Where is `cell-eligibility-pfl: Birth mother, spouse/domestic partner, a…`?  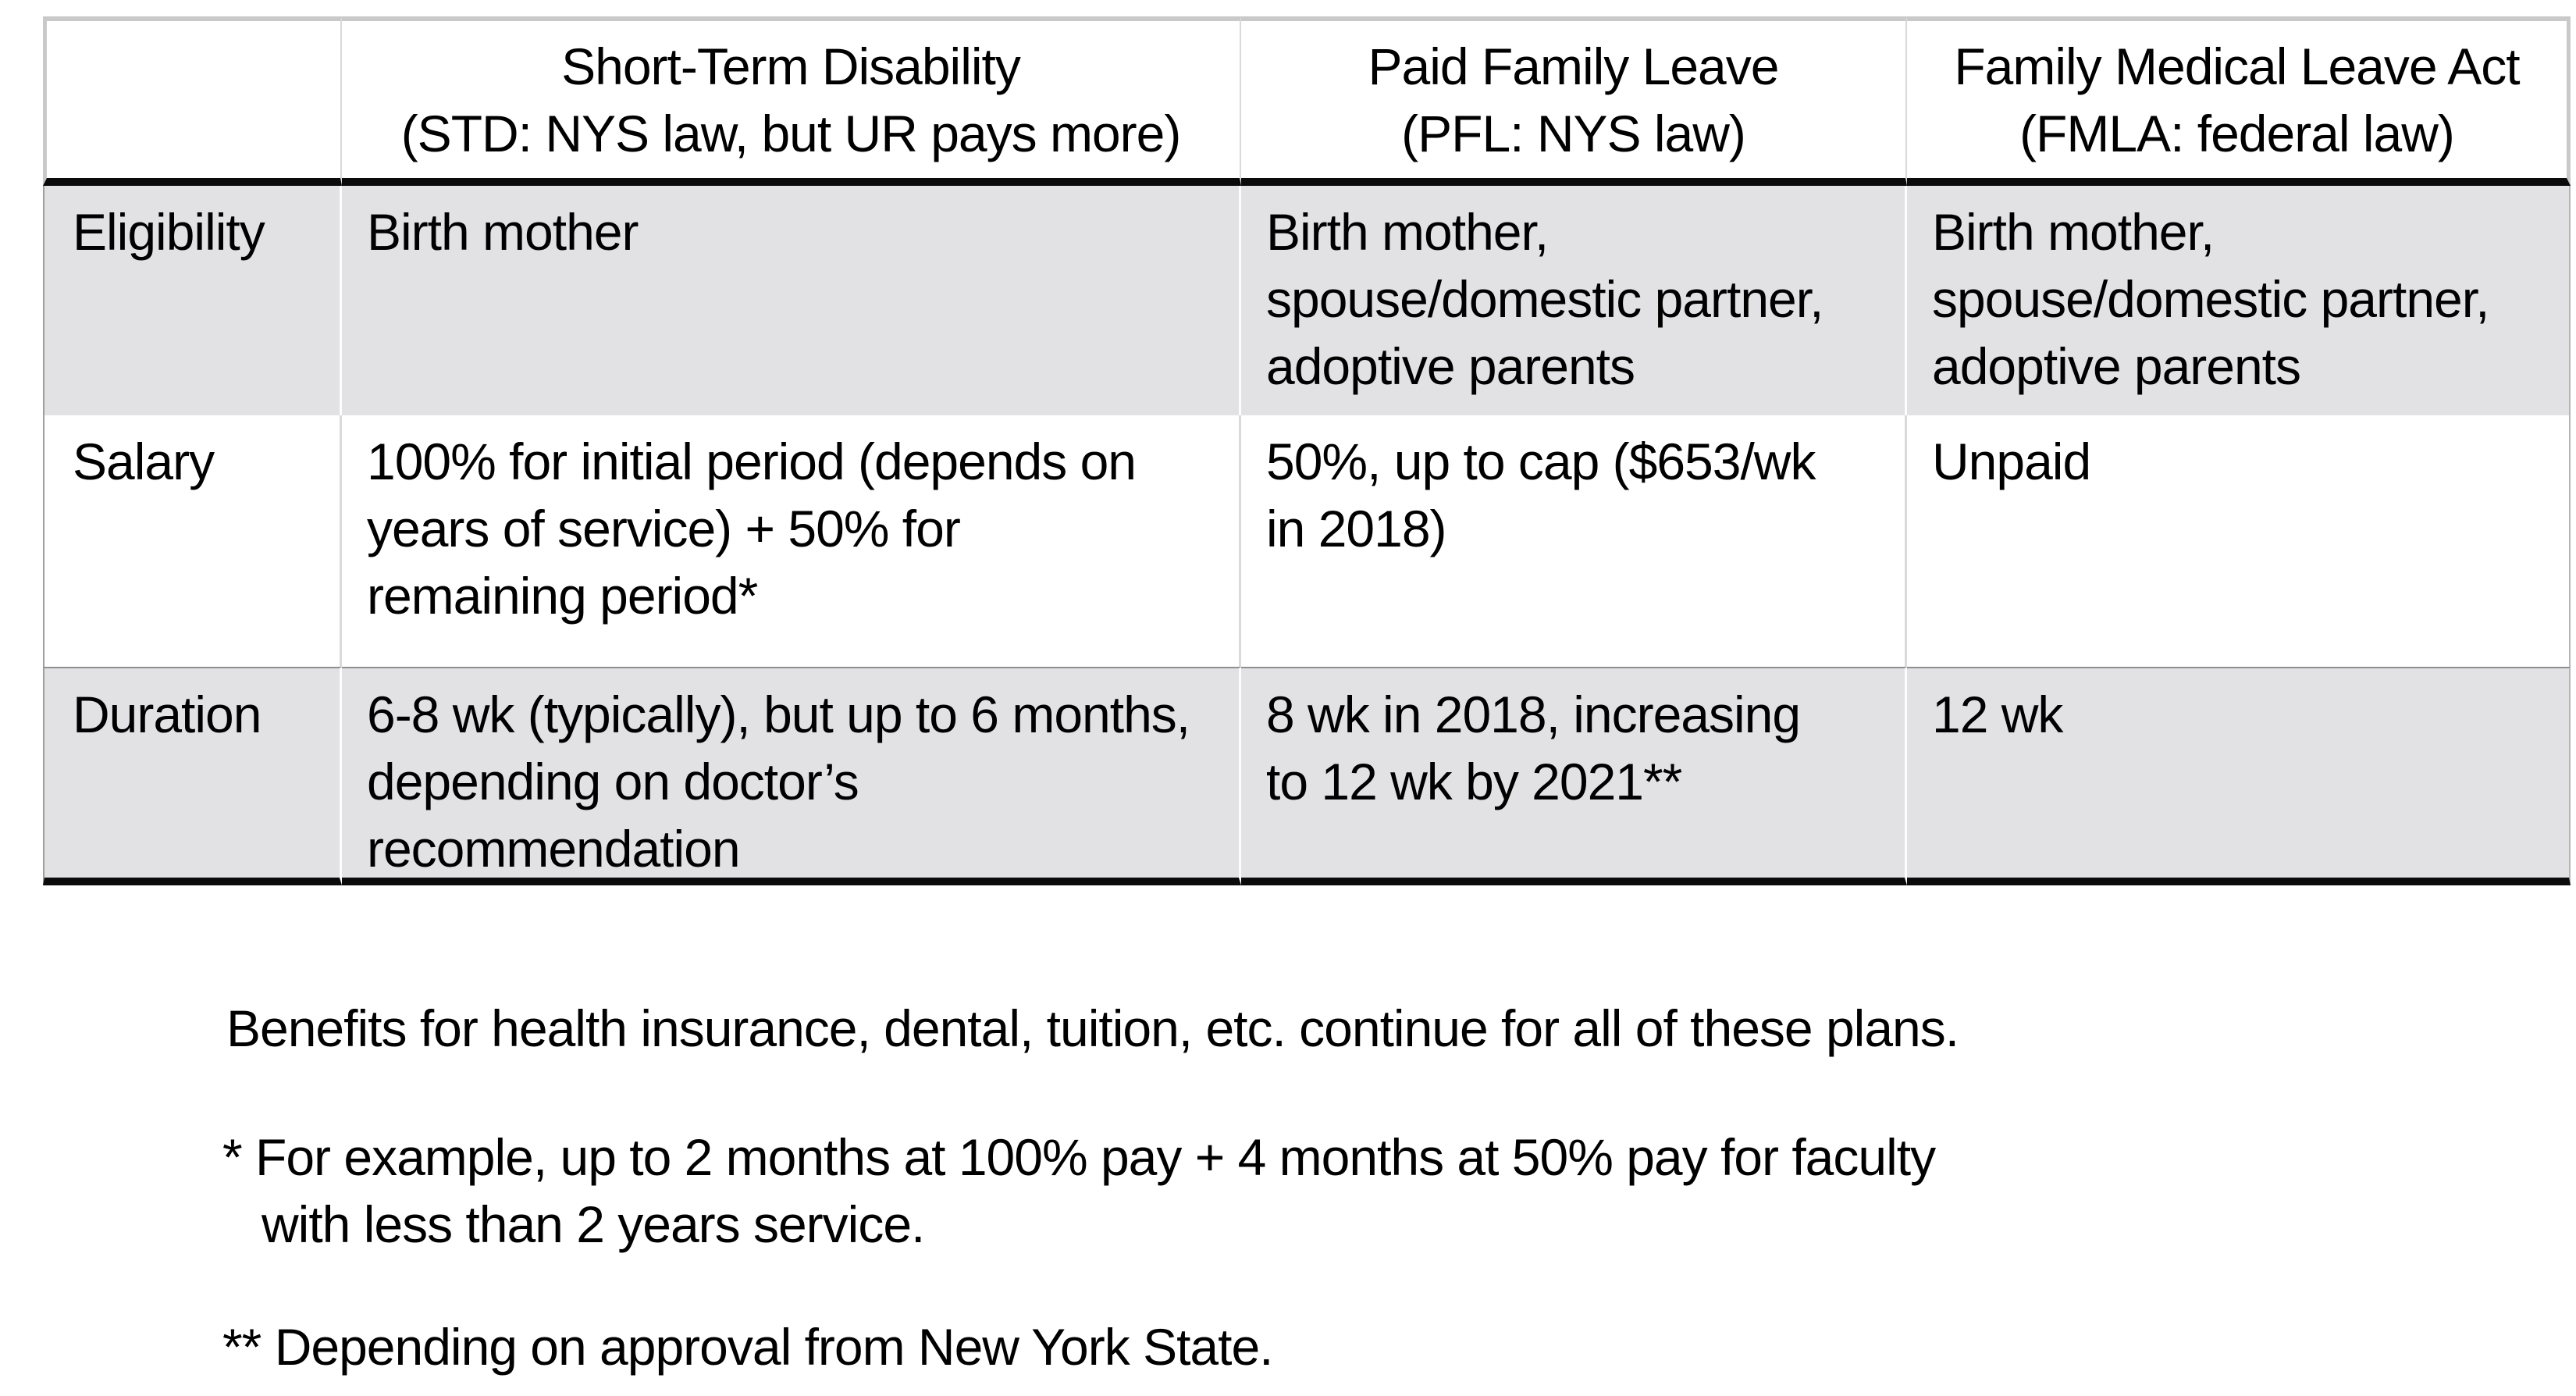
cell-eligibility-pfl: Birth mother, spouse/domestic partner, a… is located at coordinates (1574, 301).